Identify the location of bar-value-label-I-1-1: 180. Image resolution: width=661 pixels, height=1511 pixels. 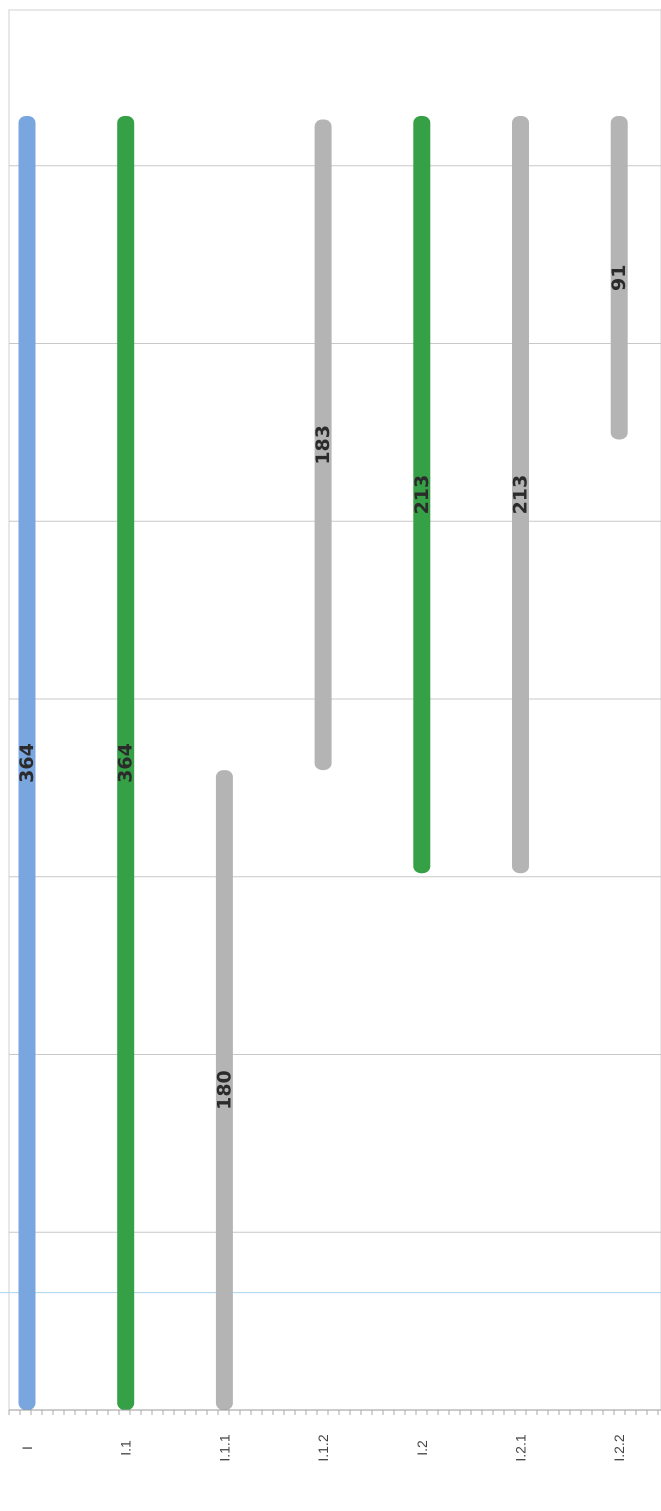
(224, 1090).